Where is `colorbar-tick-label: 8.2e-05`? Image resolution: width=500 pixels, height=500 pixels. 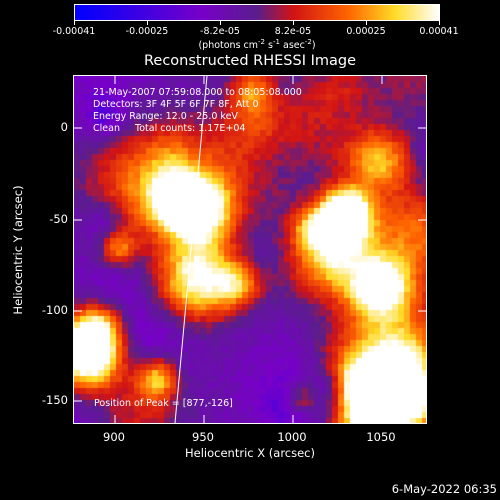 colorbar-tick-label: 8.2e-05 is located at coordinates (293, 31).